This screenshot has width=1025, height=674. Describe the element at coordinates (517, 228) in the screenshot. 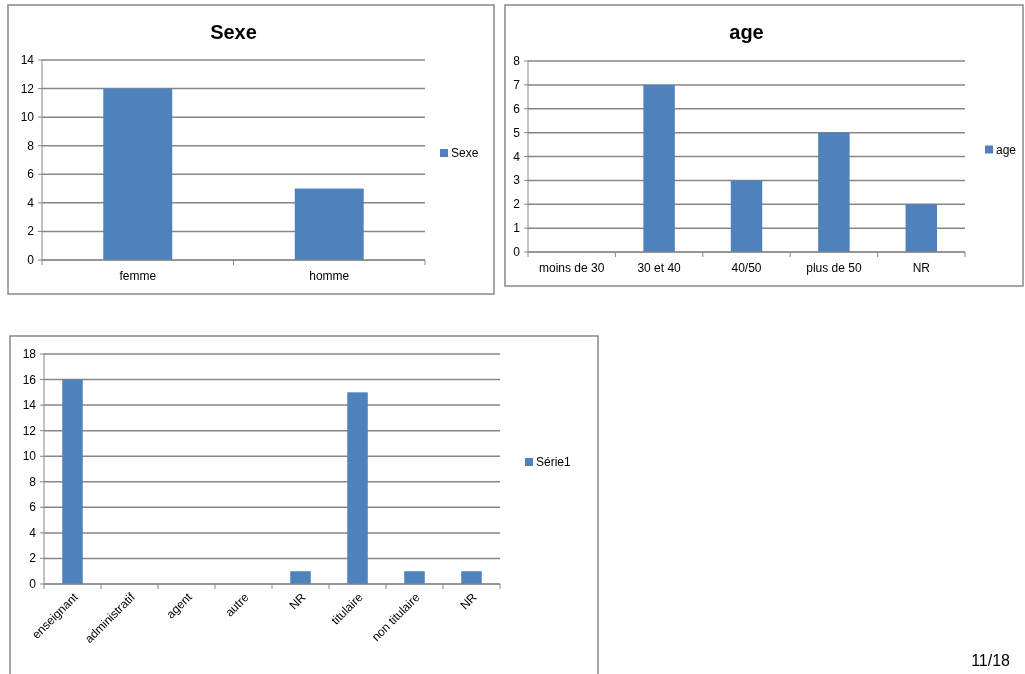

I see `y-tick-label: 1` at that location.